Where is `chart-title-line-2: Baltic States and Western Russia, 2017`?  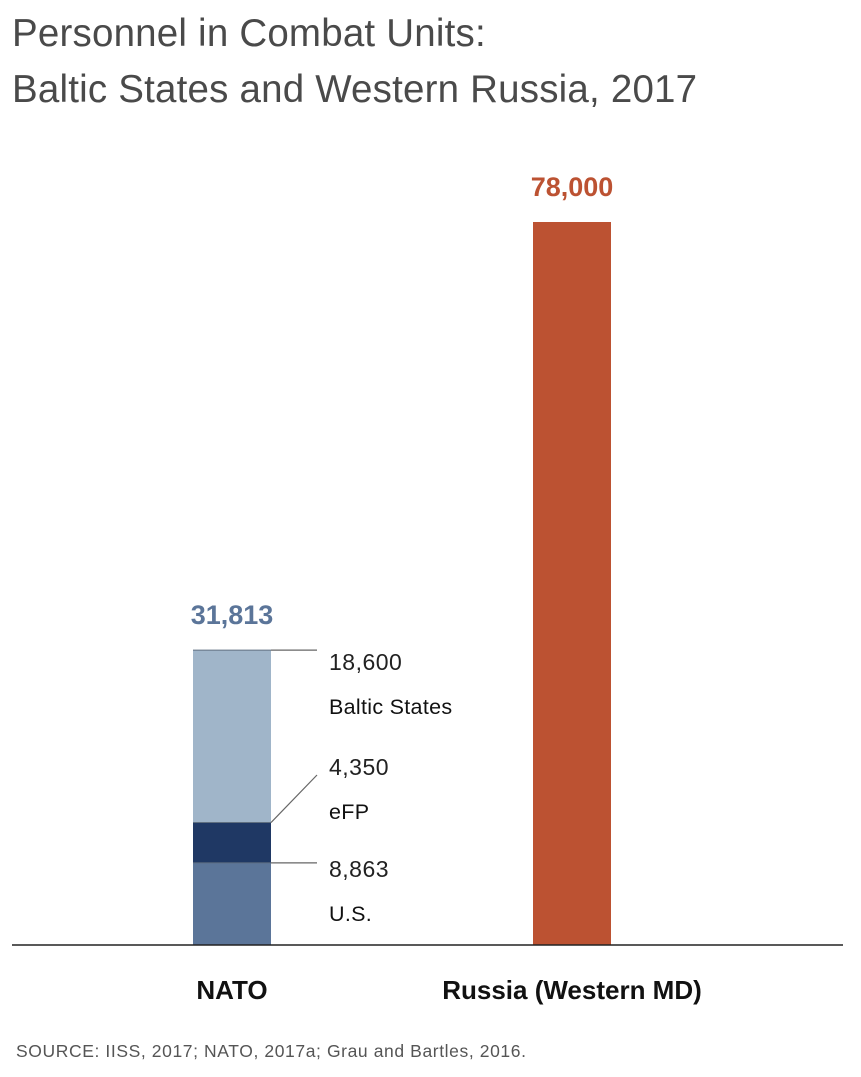 chart-title-line-2: Baltic States and Western Russia, 2017 is located at coordinates (355, 89).